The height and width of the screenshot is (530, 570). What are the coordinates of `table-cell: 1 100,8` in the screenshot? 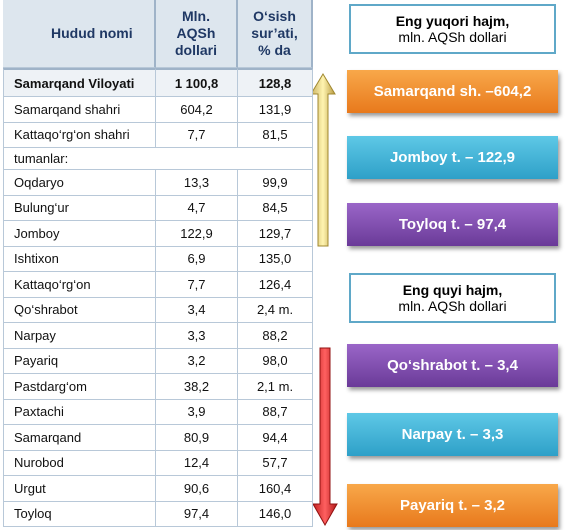 It's located at (197, 82).